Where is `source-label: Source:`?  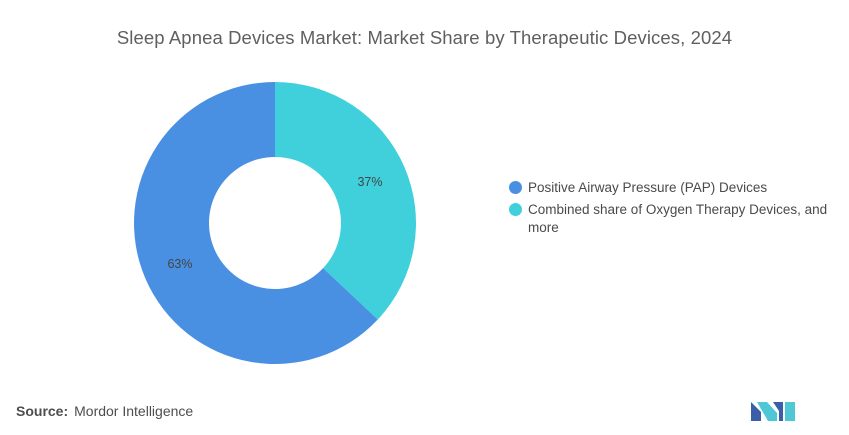
source-label: Source: is located at coordinates (42, 411).